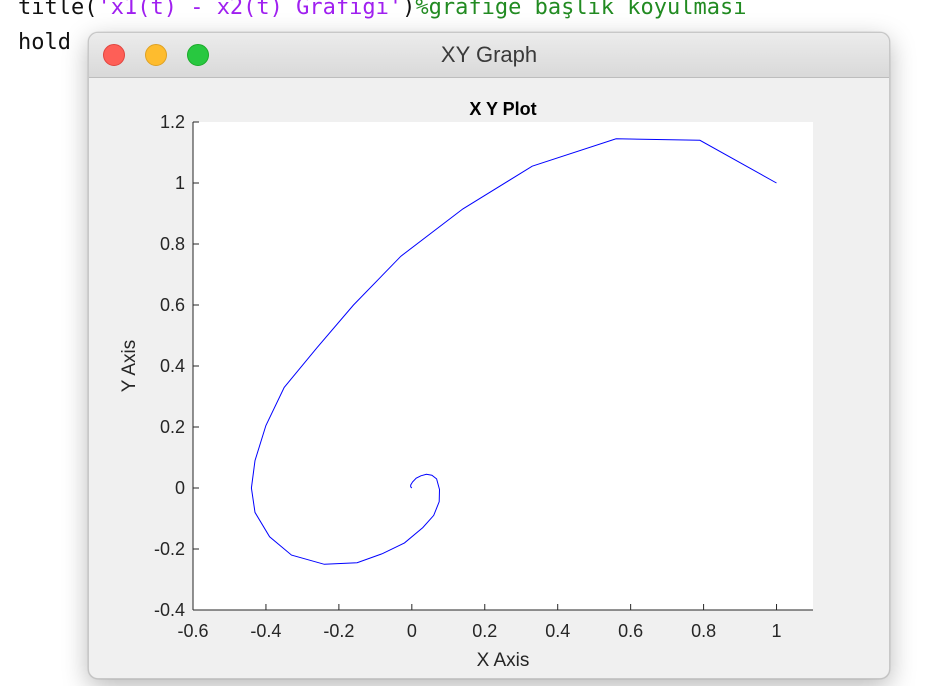  Describe the element at coordinates (180, 488) in the screenshot. I see `y-tick-label: 0` at that location.